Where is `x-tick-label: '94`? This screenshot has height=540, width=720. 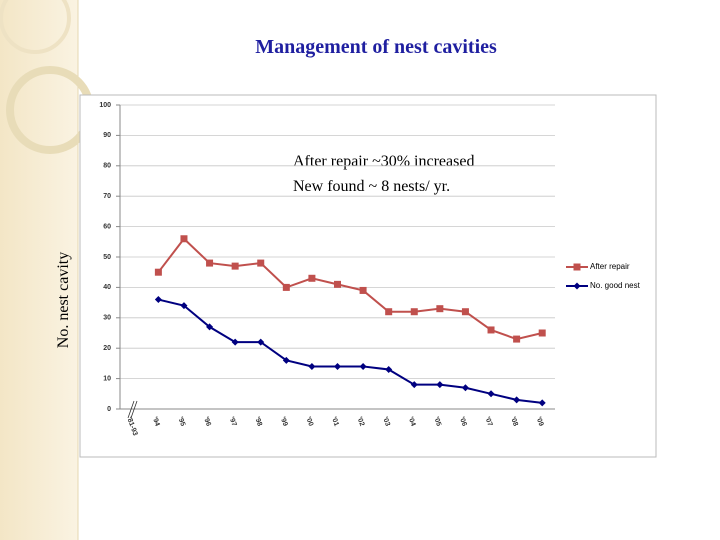
x-tick-label: '94 is located at coordinates (156, 421).